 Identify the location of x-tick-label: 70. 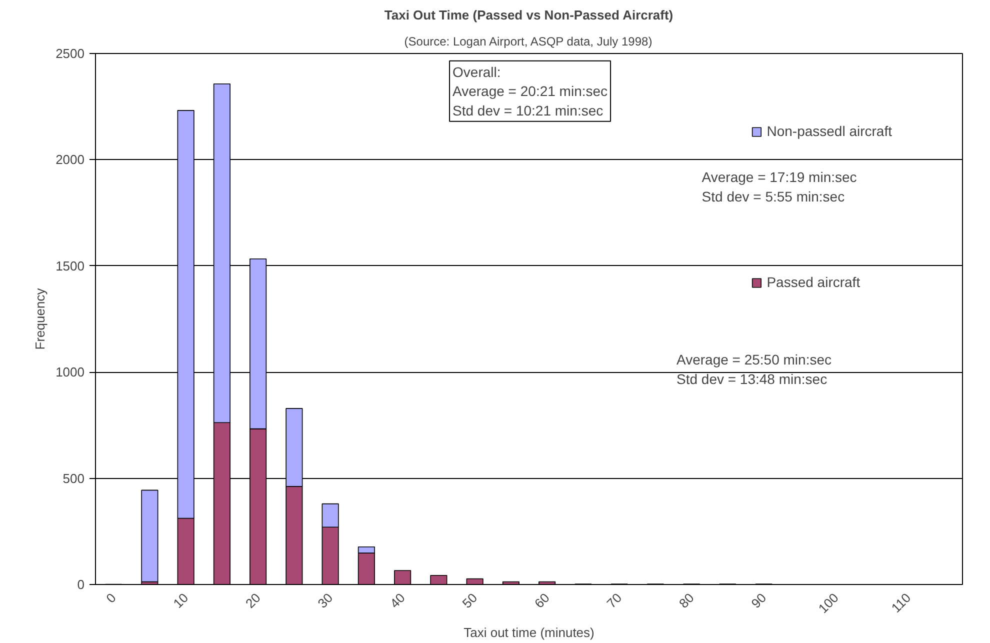
(614, 601).